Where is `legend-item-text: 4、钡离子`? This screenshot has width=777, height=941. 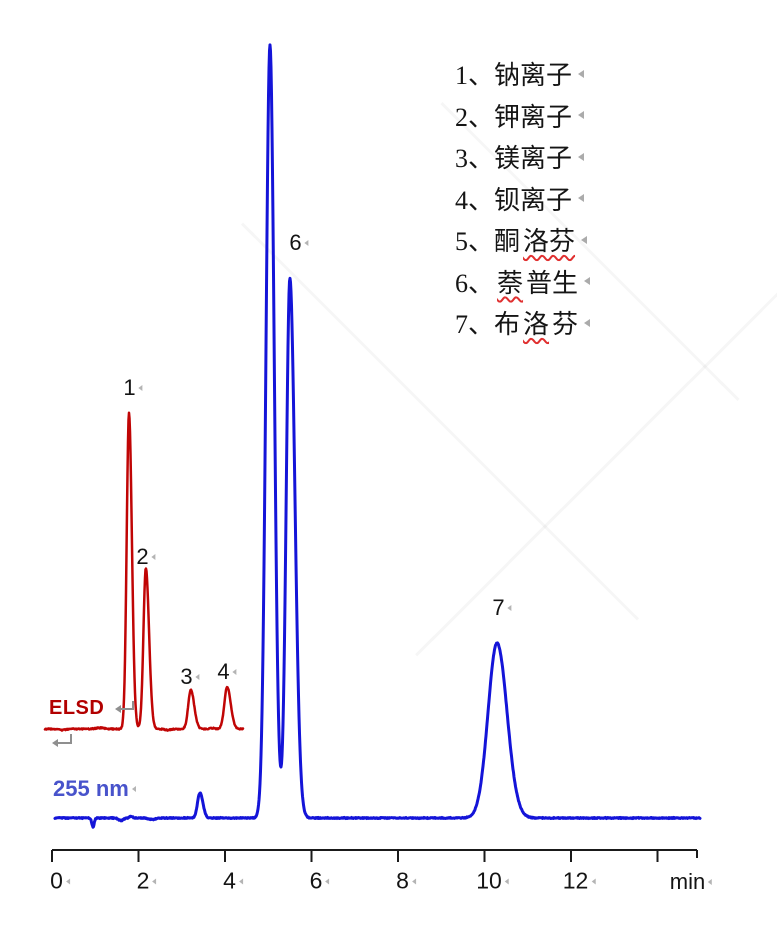 legend-item-text: 4、钡离子 is located at coordinates (514, 200).